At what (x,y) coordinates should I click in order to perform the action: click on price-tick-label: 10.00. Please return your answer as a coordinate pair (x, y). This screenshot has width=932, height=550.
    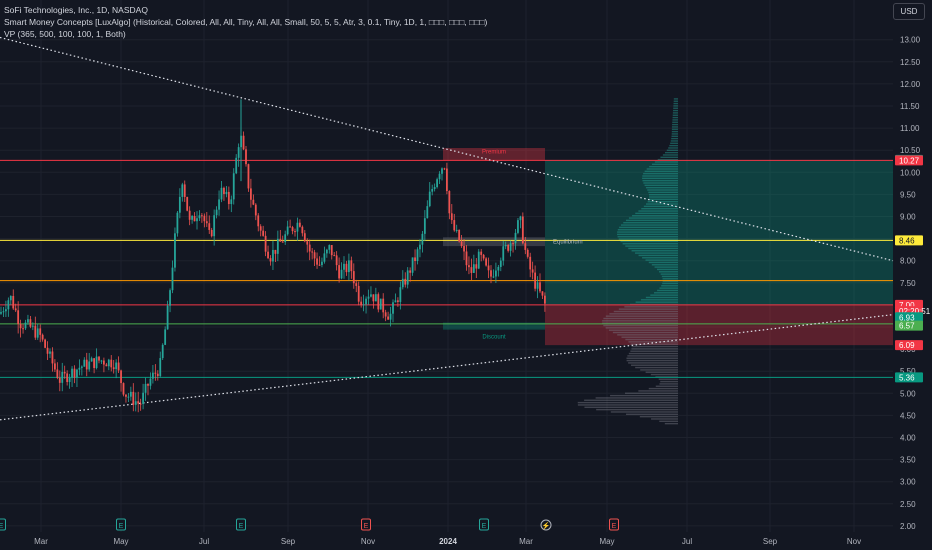
    Looking at the image, I should click on (910, 172).